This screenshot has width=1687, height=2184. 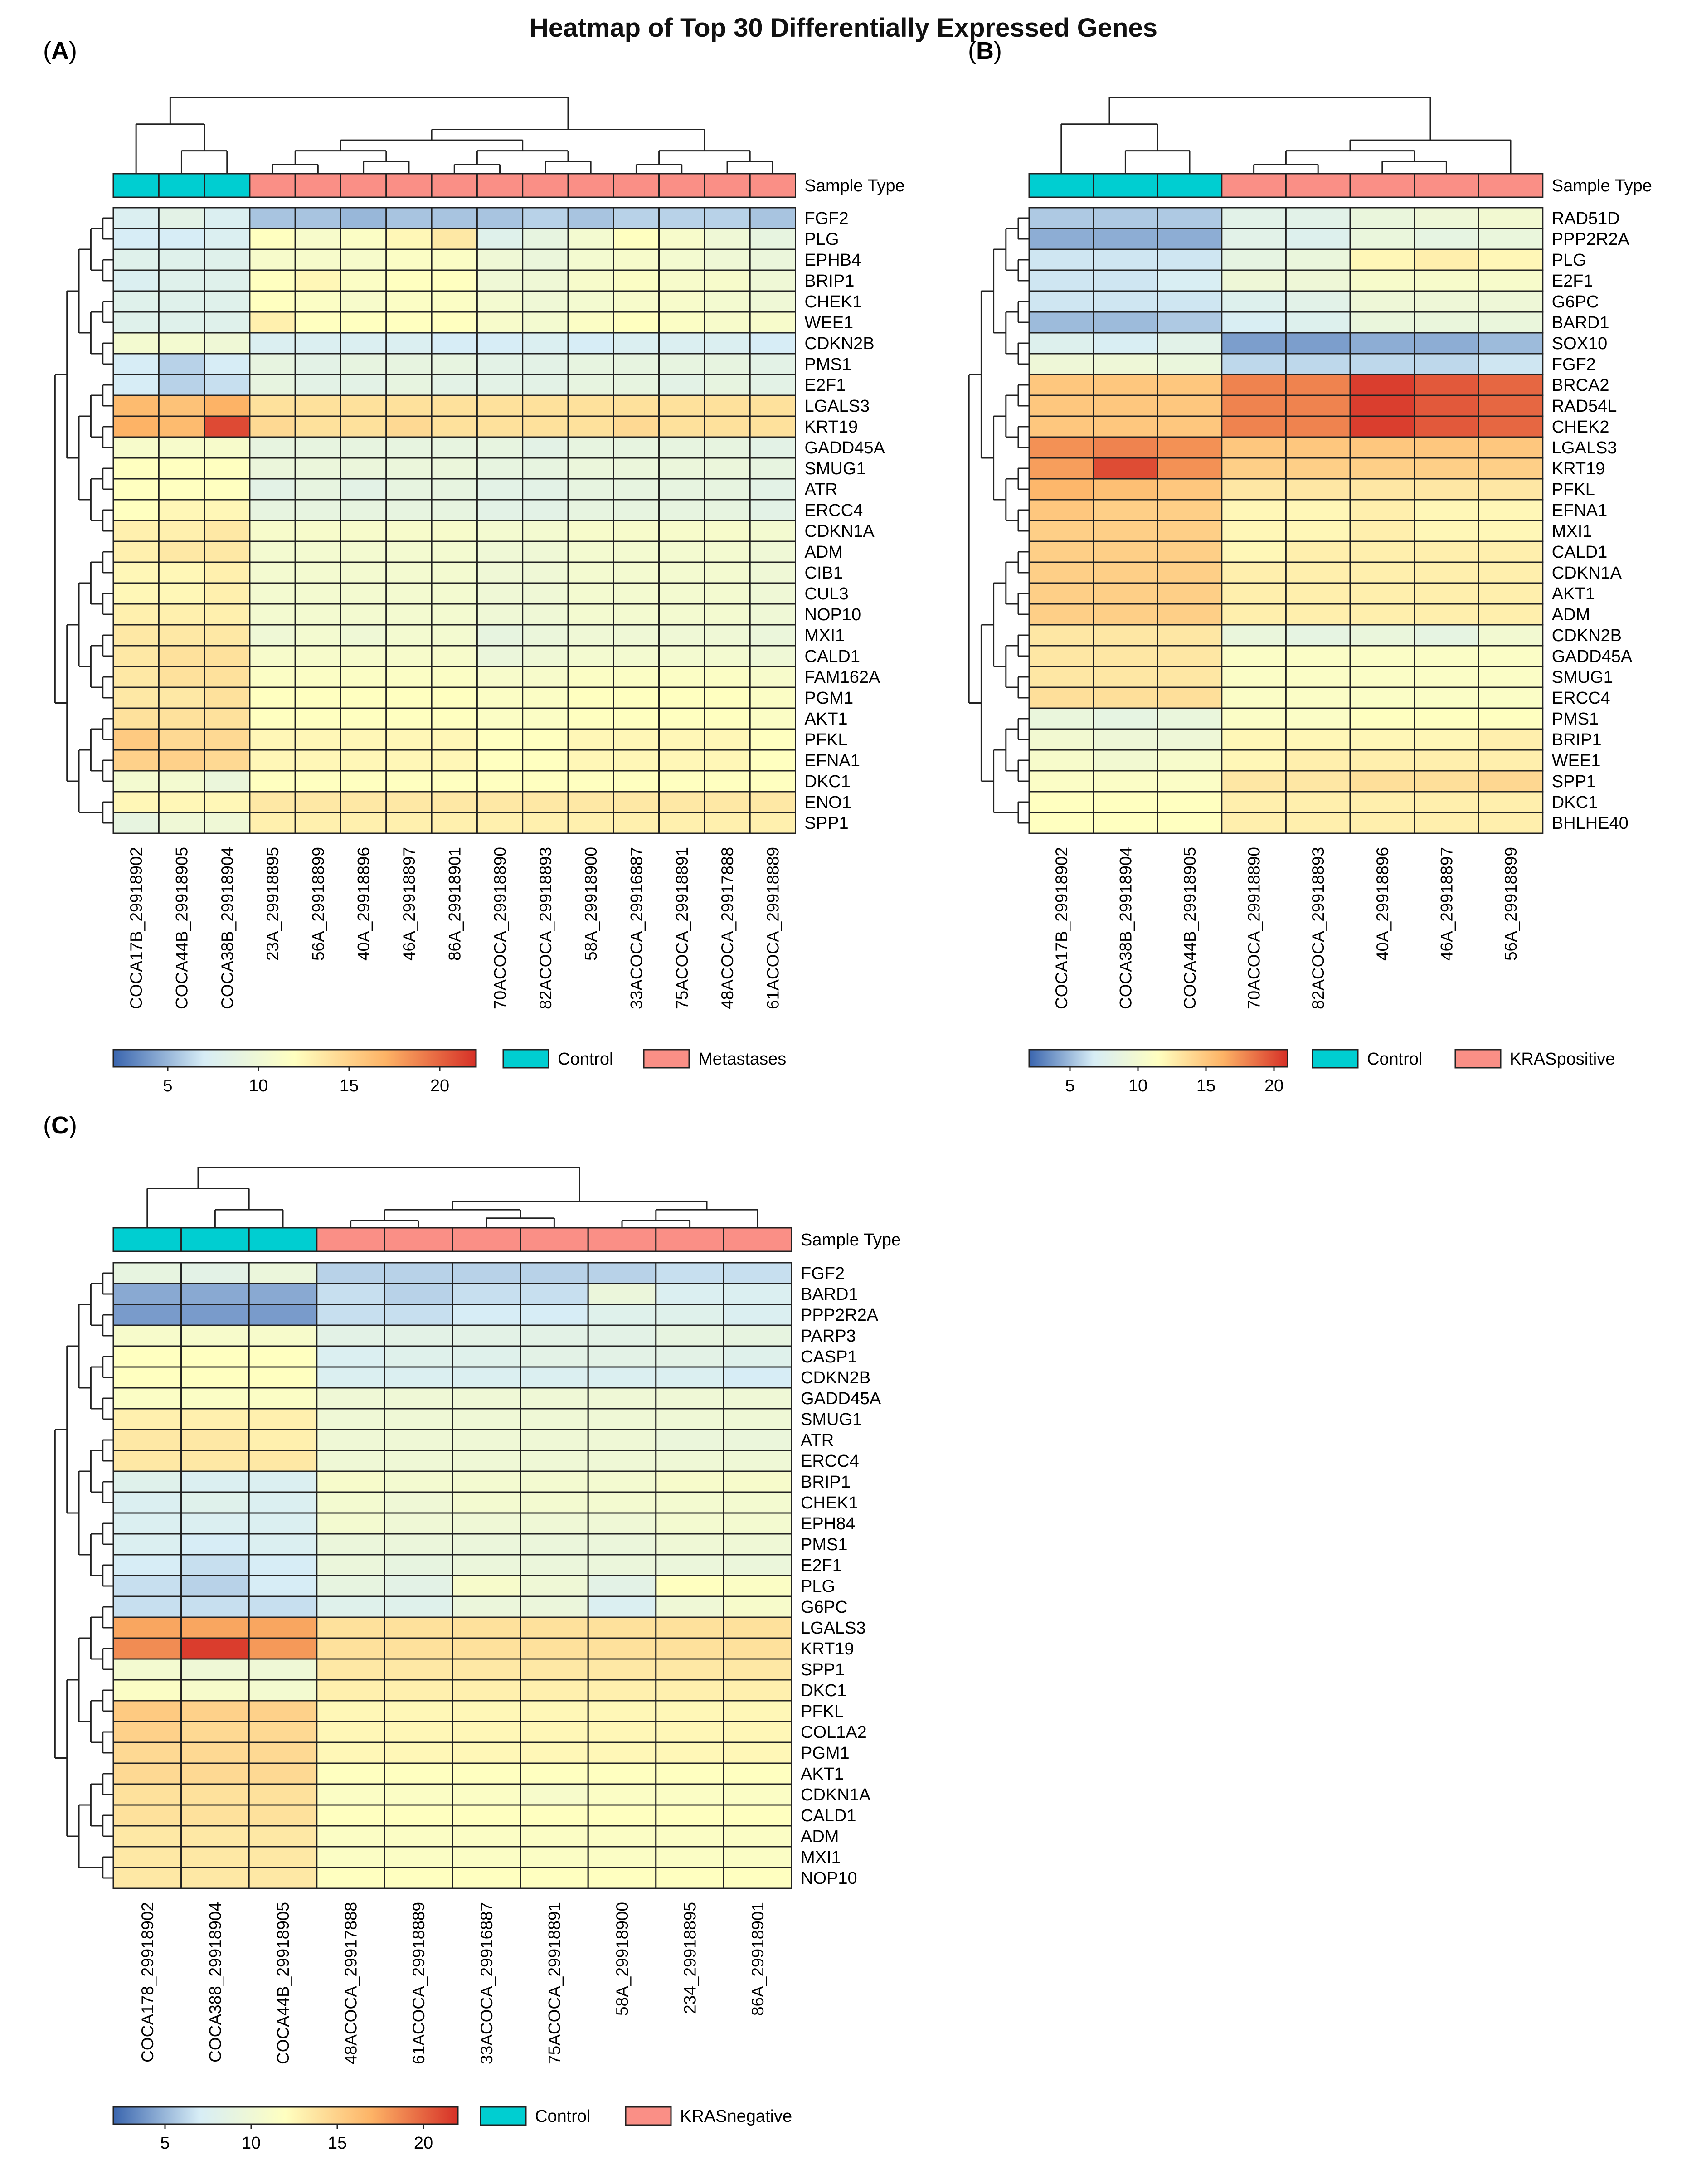 What do you see at coordinates (83, 520) in the screenshot?
I see `row-dendrogram` at bounding box center [83, 520].